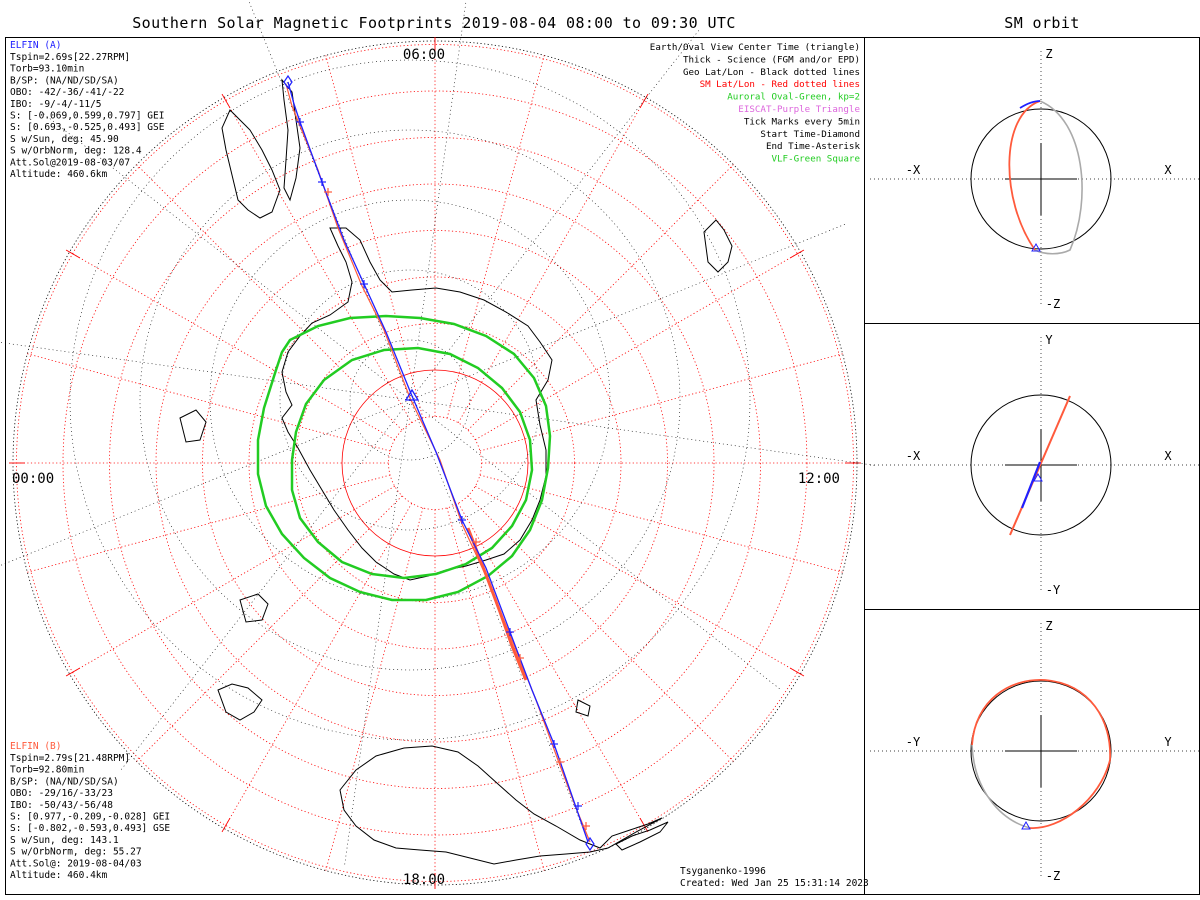 The width and height of the screenshot is (1200, 900). Describe the element at coordinates (1048, 54) in the screenshot. I see `orbit-axis-label-top: Z` at that location.